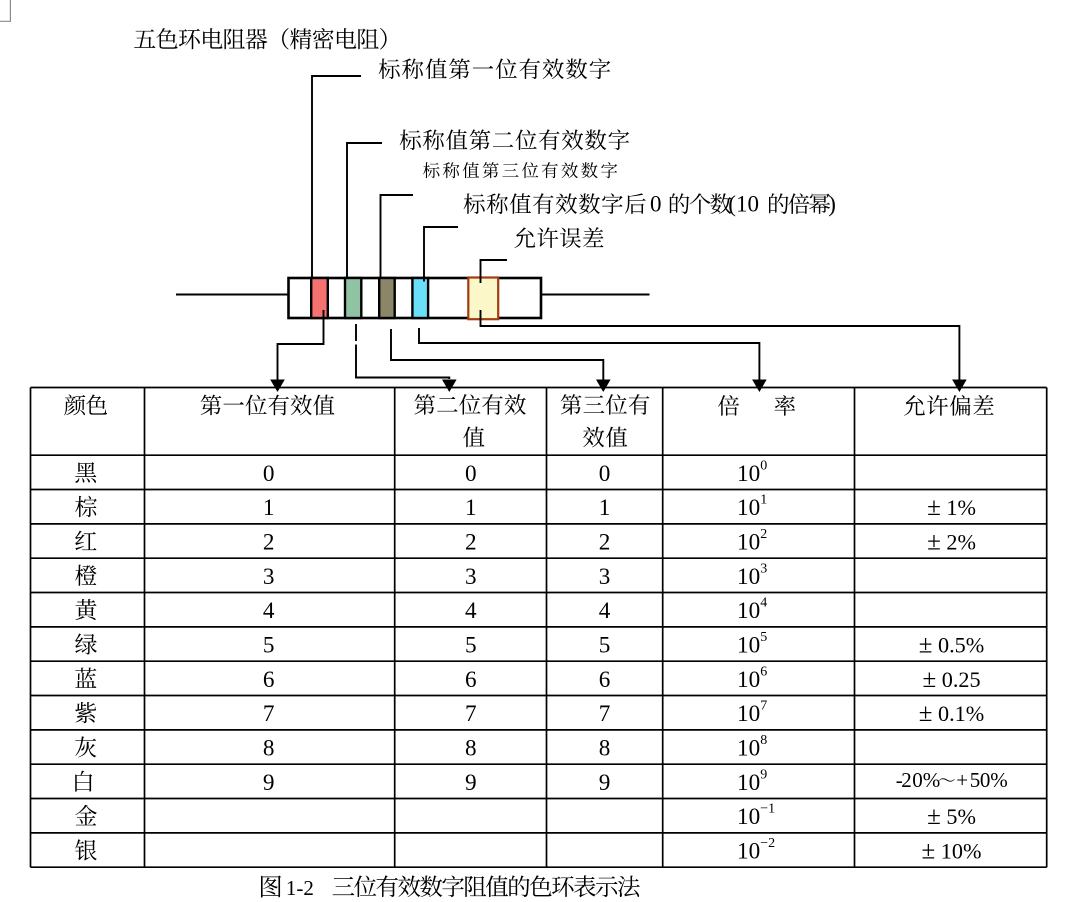  What do you see at coordinates (952, 713) in the screenshot?
I see `svg-text: ± 0.1%` at bounding box center [952, 713].